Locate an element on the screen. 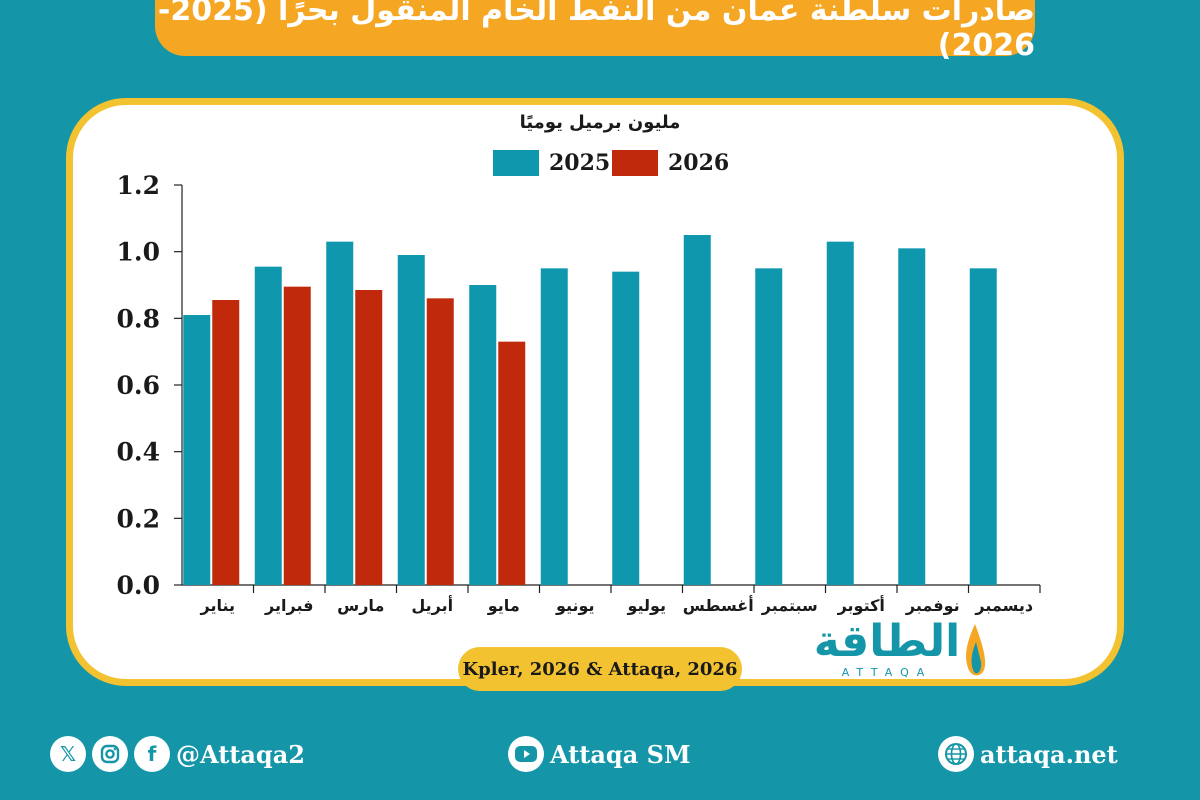 This screenshot has width=1200, height=800. x-tick-label-3: أبريل is located at coordinates (432, 605).